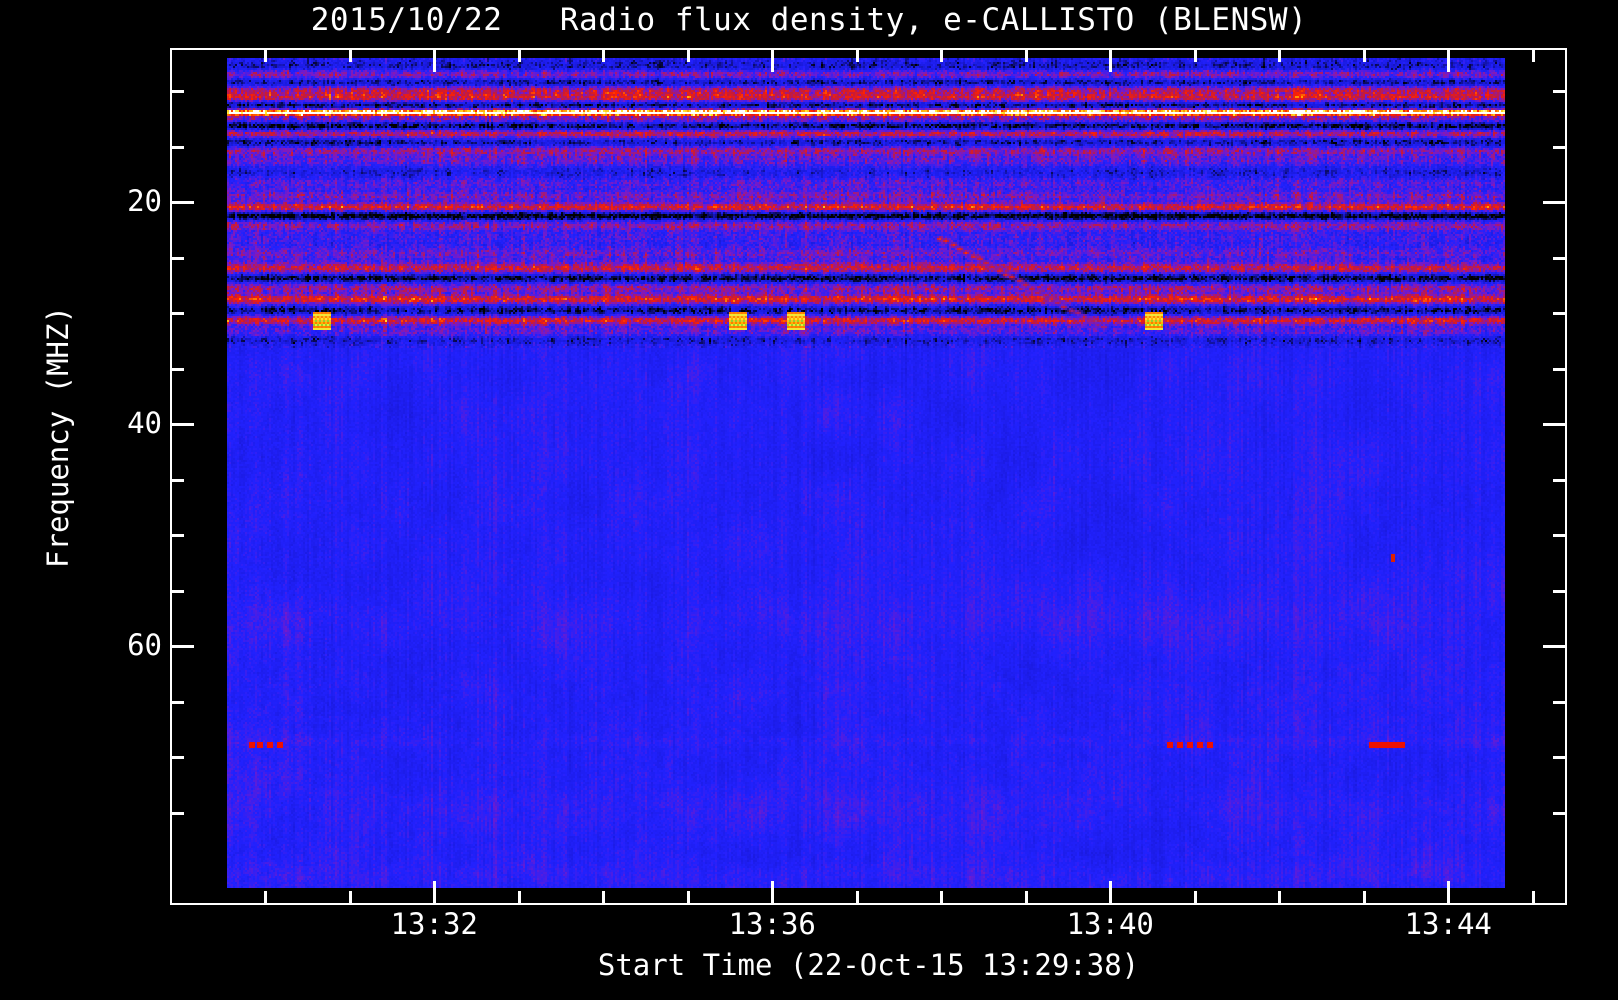 The height and width of the screenshot is (1000, 1618). Describe the element at coordinates (434, 924) in the screenshot. I see `x-tick-label-13:32: 13:32` at that location.